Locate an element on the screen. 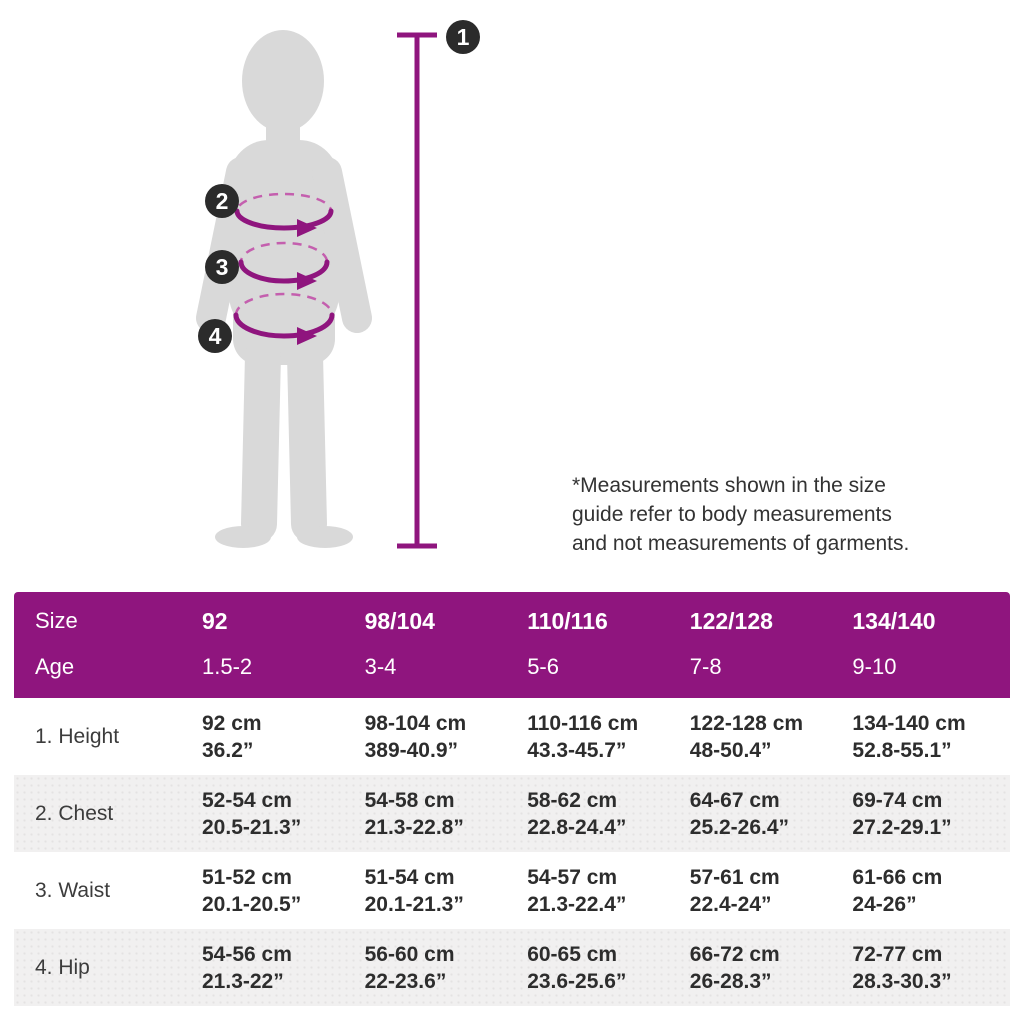 This screenshot has height=1024, width=1024. size-col-value: 98/104 is located at coordinates (399, 620).